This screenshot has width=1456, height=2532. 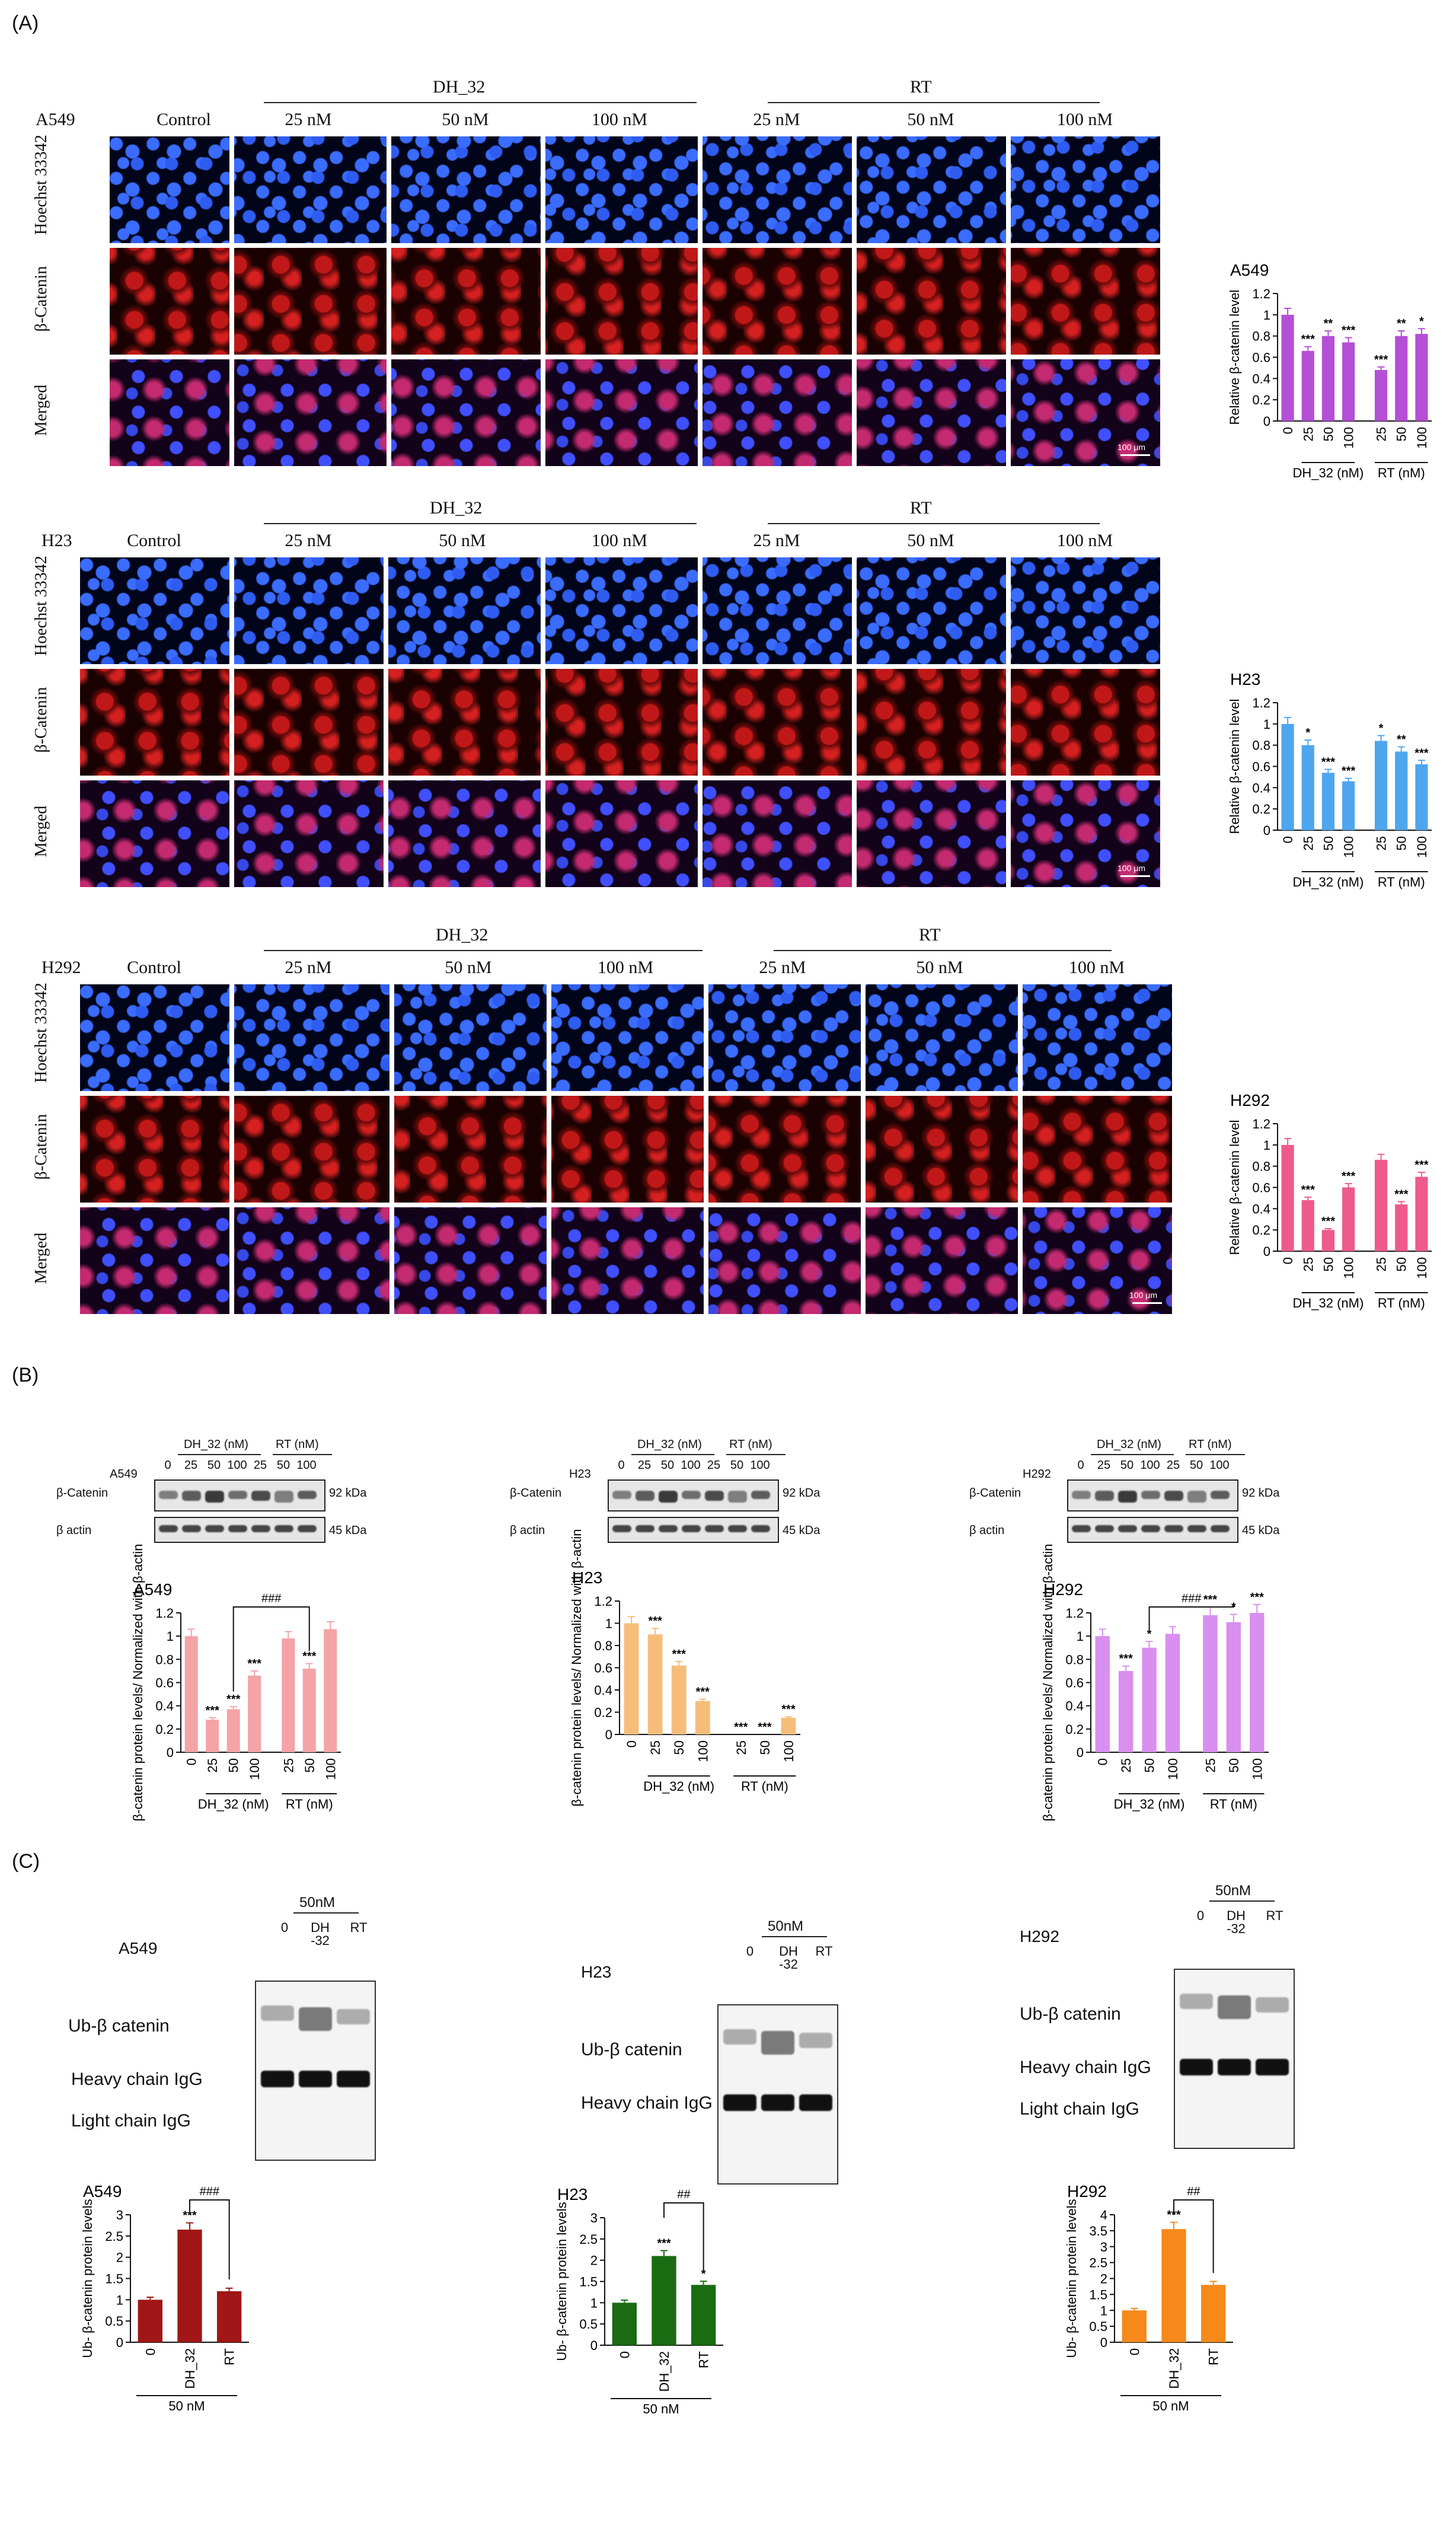 I want to click on chart-title: A549, so click(x=1250, y=270).